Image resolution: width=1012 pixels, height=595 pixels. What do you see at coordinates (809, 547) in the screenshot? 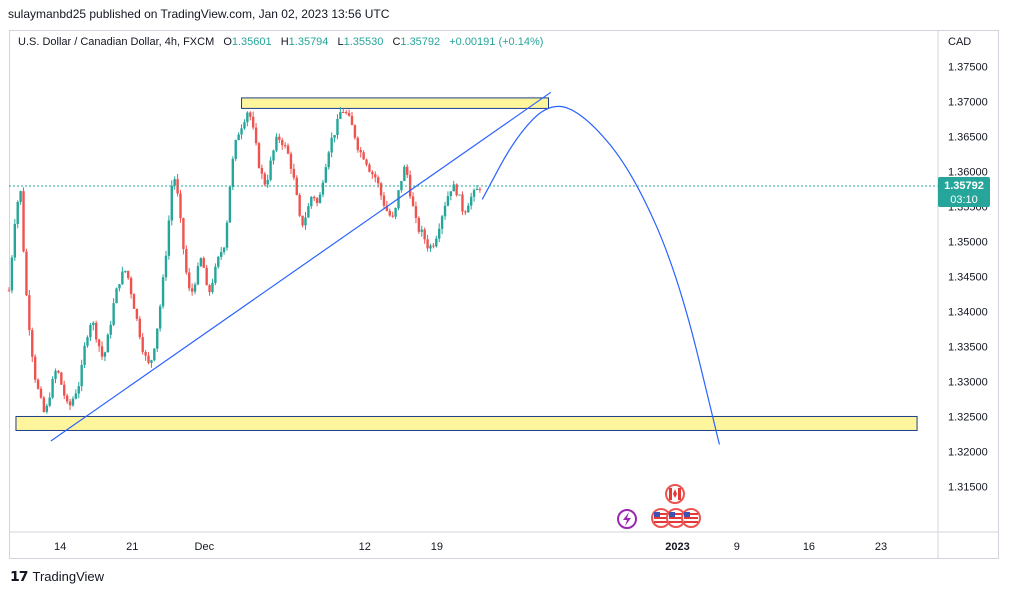
I see `time-tick-label: 16` at bounding box center [809, 547].